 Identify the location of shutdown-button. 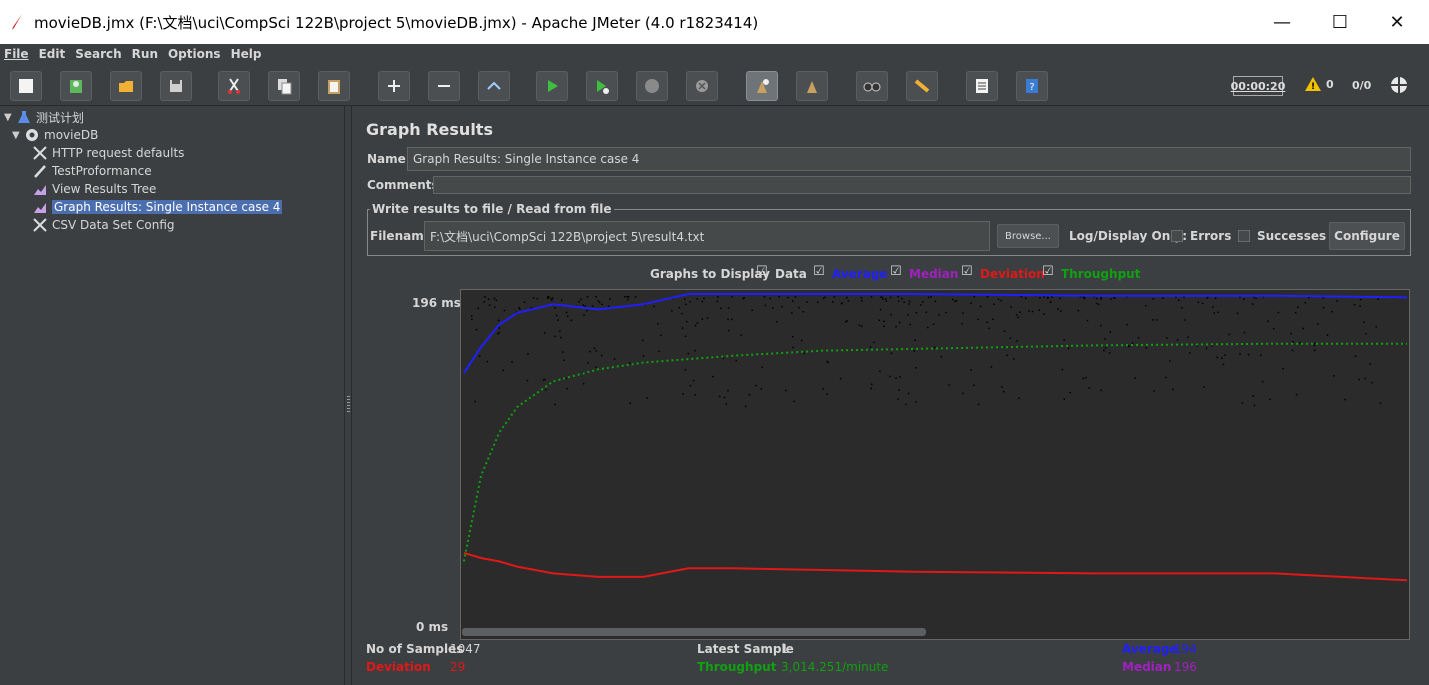
(702, 86).